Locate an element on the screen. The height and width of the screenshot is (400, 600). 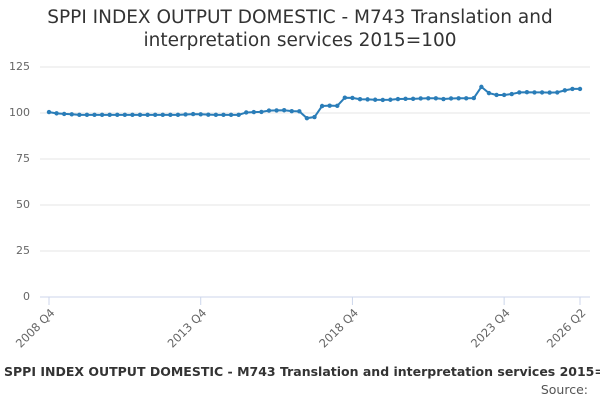
x-tick-label: 2023 Q4 is located at coordinates (490, 328).